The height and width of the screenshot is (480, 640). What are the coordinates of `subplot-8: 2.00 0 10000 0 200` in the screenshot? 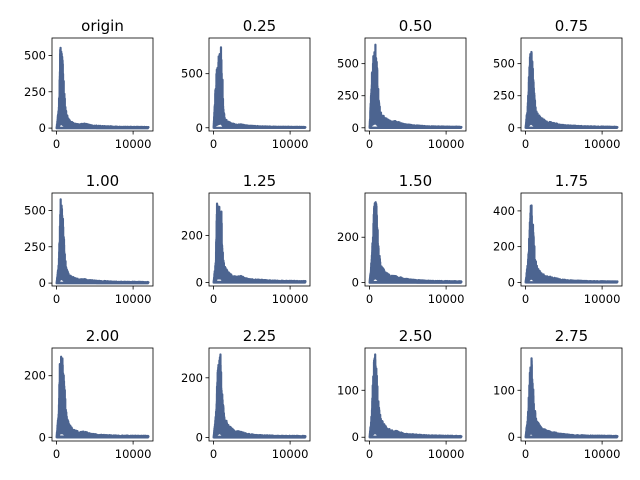 It's located at (89, 394).